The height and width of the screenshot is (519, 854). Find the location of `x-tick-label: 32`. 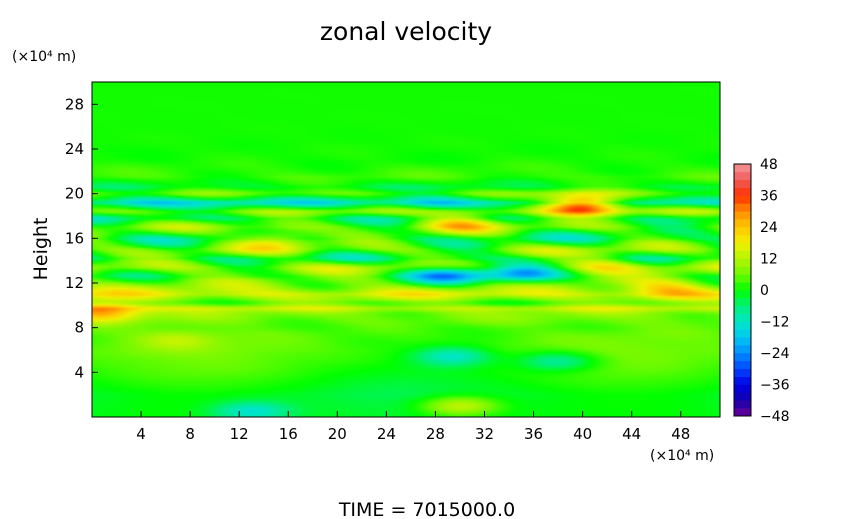

x-tick-label: 32 is located at coordinates (484, 434).